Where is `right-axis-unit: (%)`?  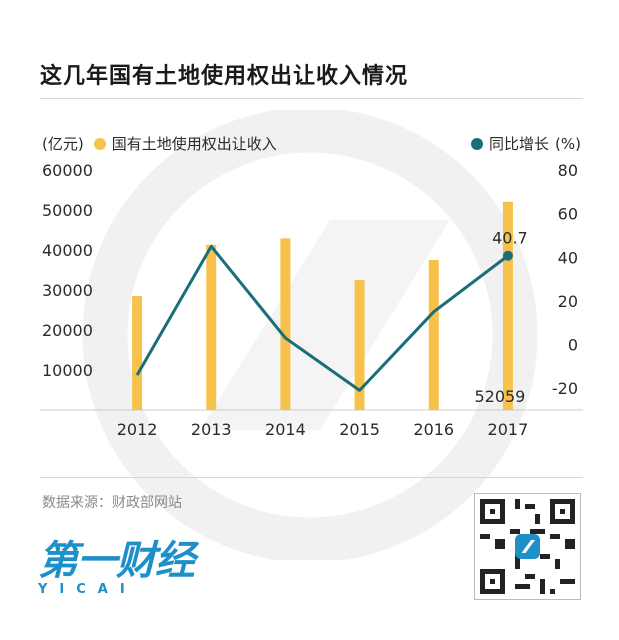 right-axis-unit: (%) is located at coordinates (568, 143).